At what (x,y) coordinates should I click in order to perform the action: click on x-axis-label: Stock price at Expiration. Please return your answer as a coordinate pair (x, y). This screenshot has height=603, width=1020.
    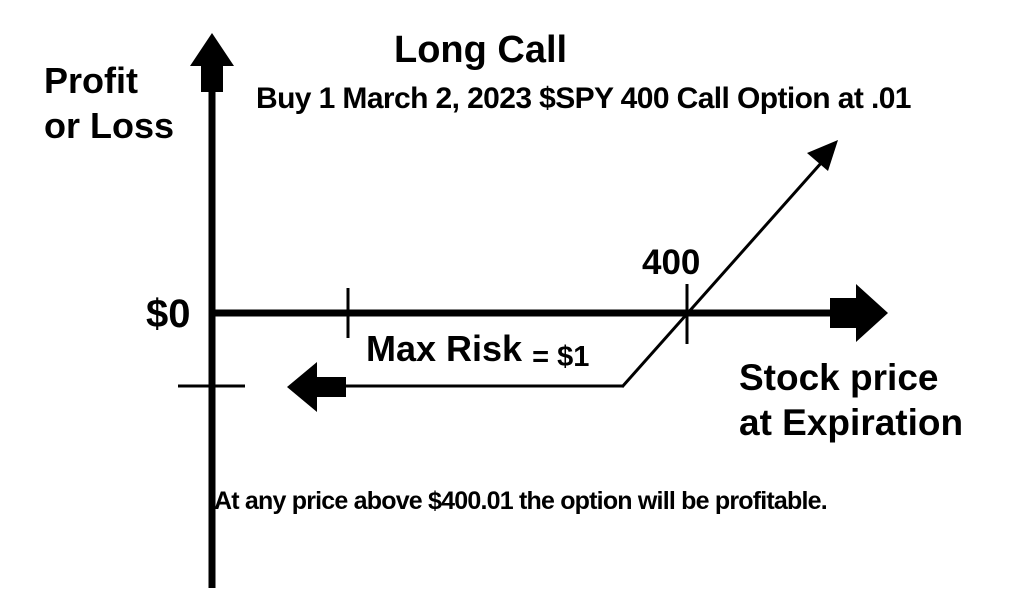
    Looking at the image, I should click on (851, 400).